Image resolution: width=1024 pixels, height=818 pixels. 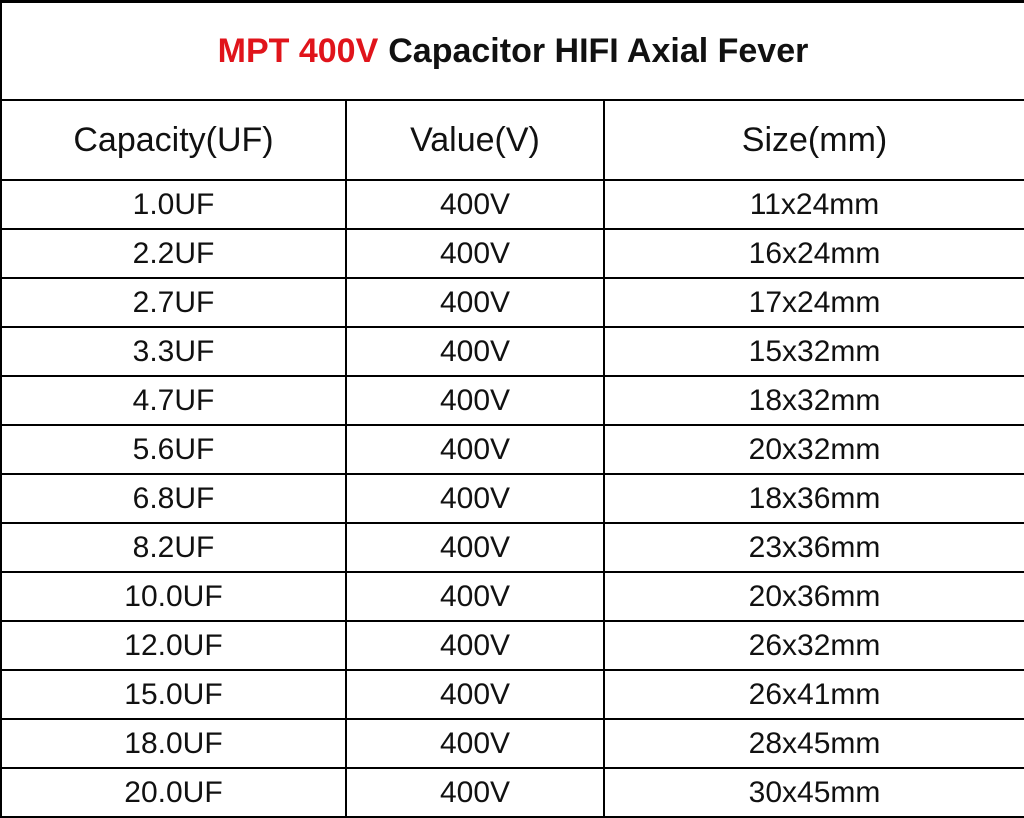 I want to click on table-cell: 3.3UF, so click(x=173, y=351).